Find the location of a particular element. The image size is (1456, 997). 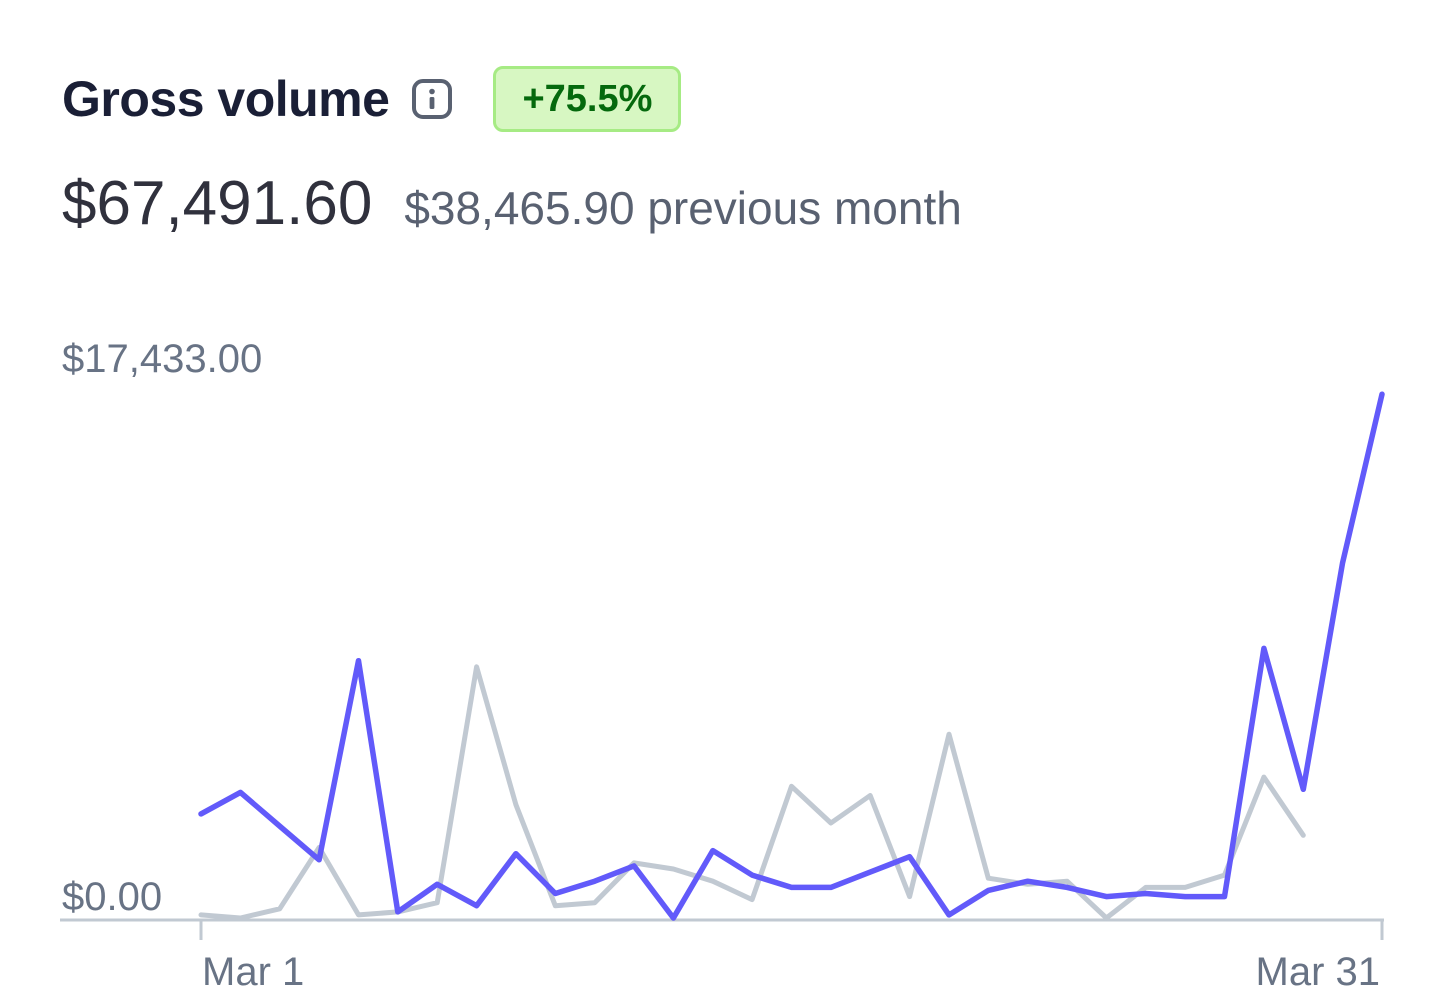

change-badge: +75.5% is located at coordinates (587, 99).